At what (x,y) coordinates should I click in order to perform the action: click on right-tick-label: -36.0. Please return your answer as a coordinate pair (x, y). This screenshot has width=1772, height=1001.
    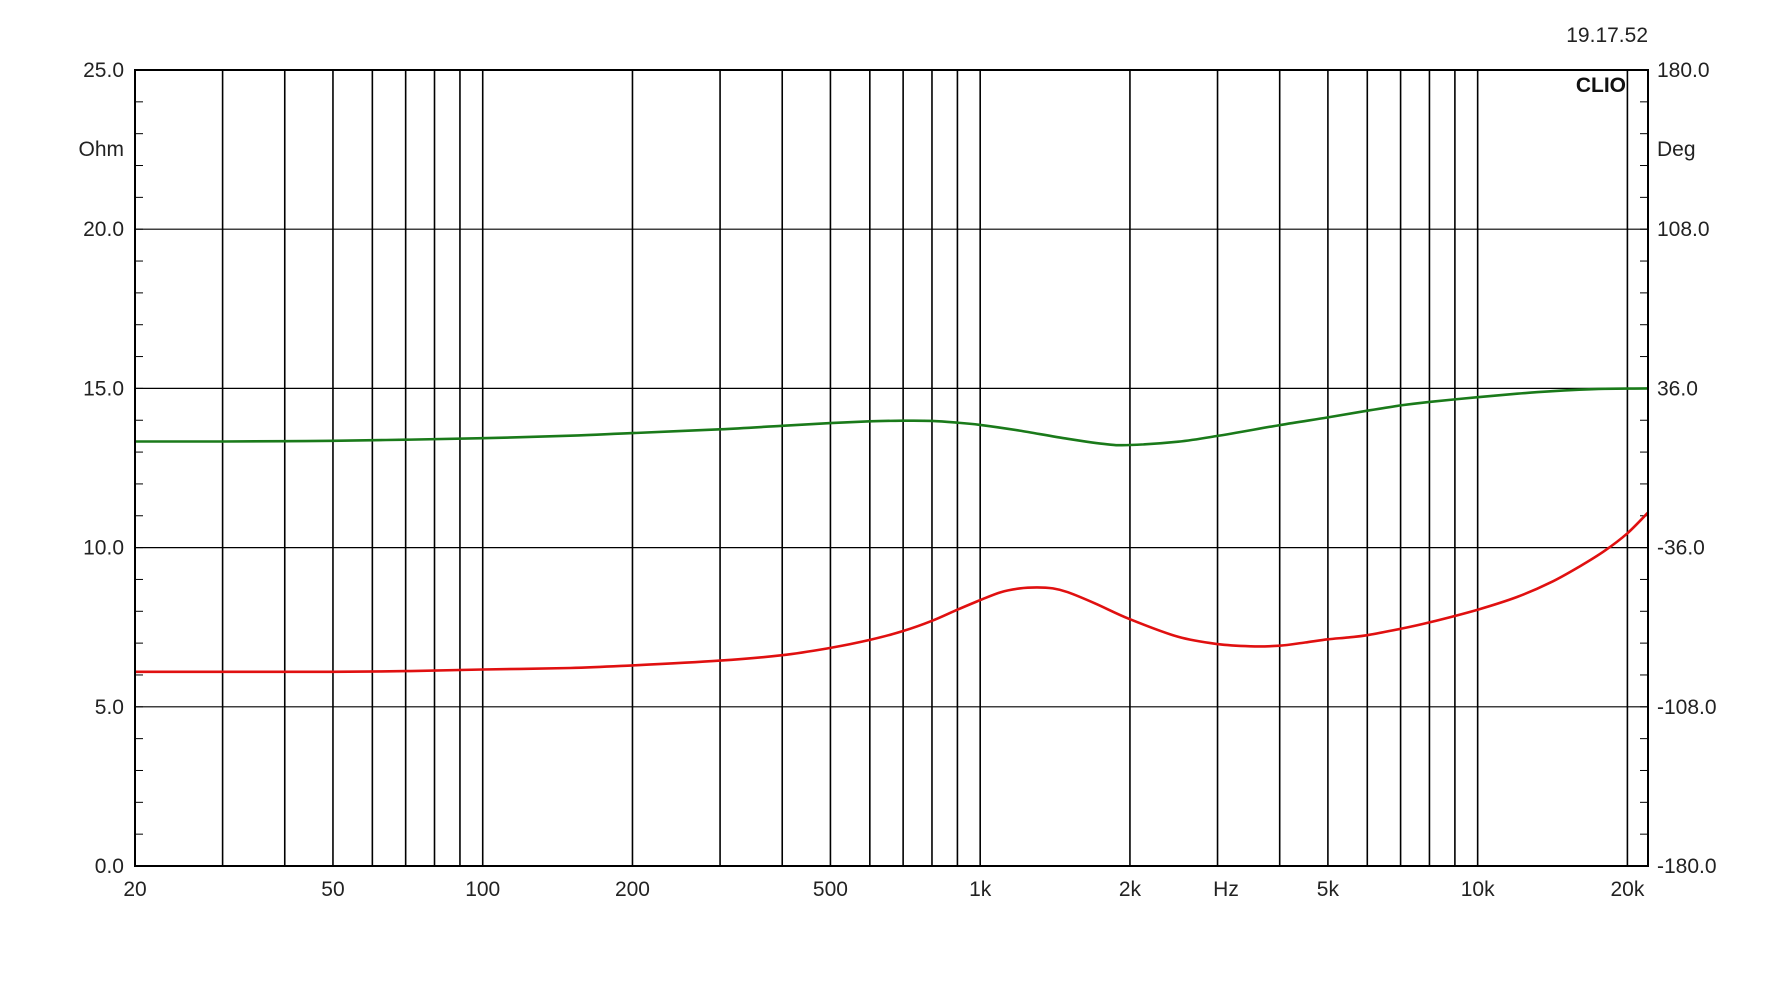
    Looking at the image, I should click on (1681, 548).